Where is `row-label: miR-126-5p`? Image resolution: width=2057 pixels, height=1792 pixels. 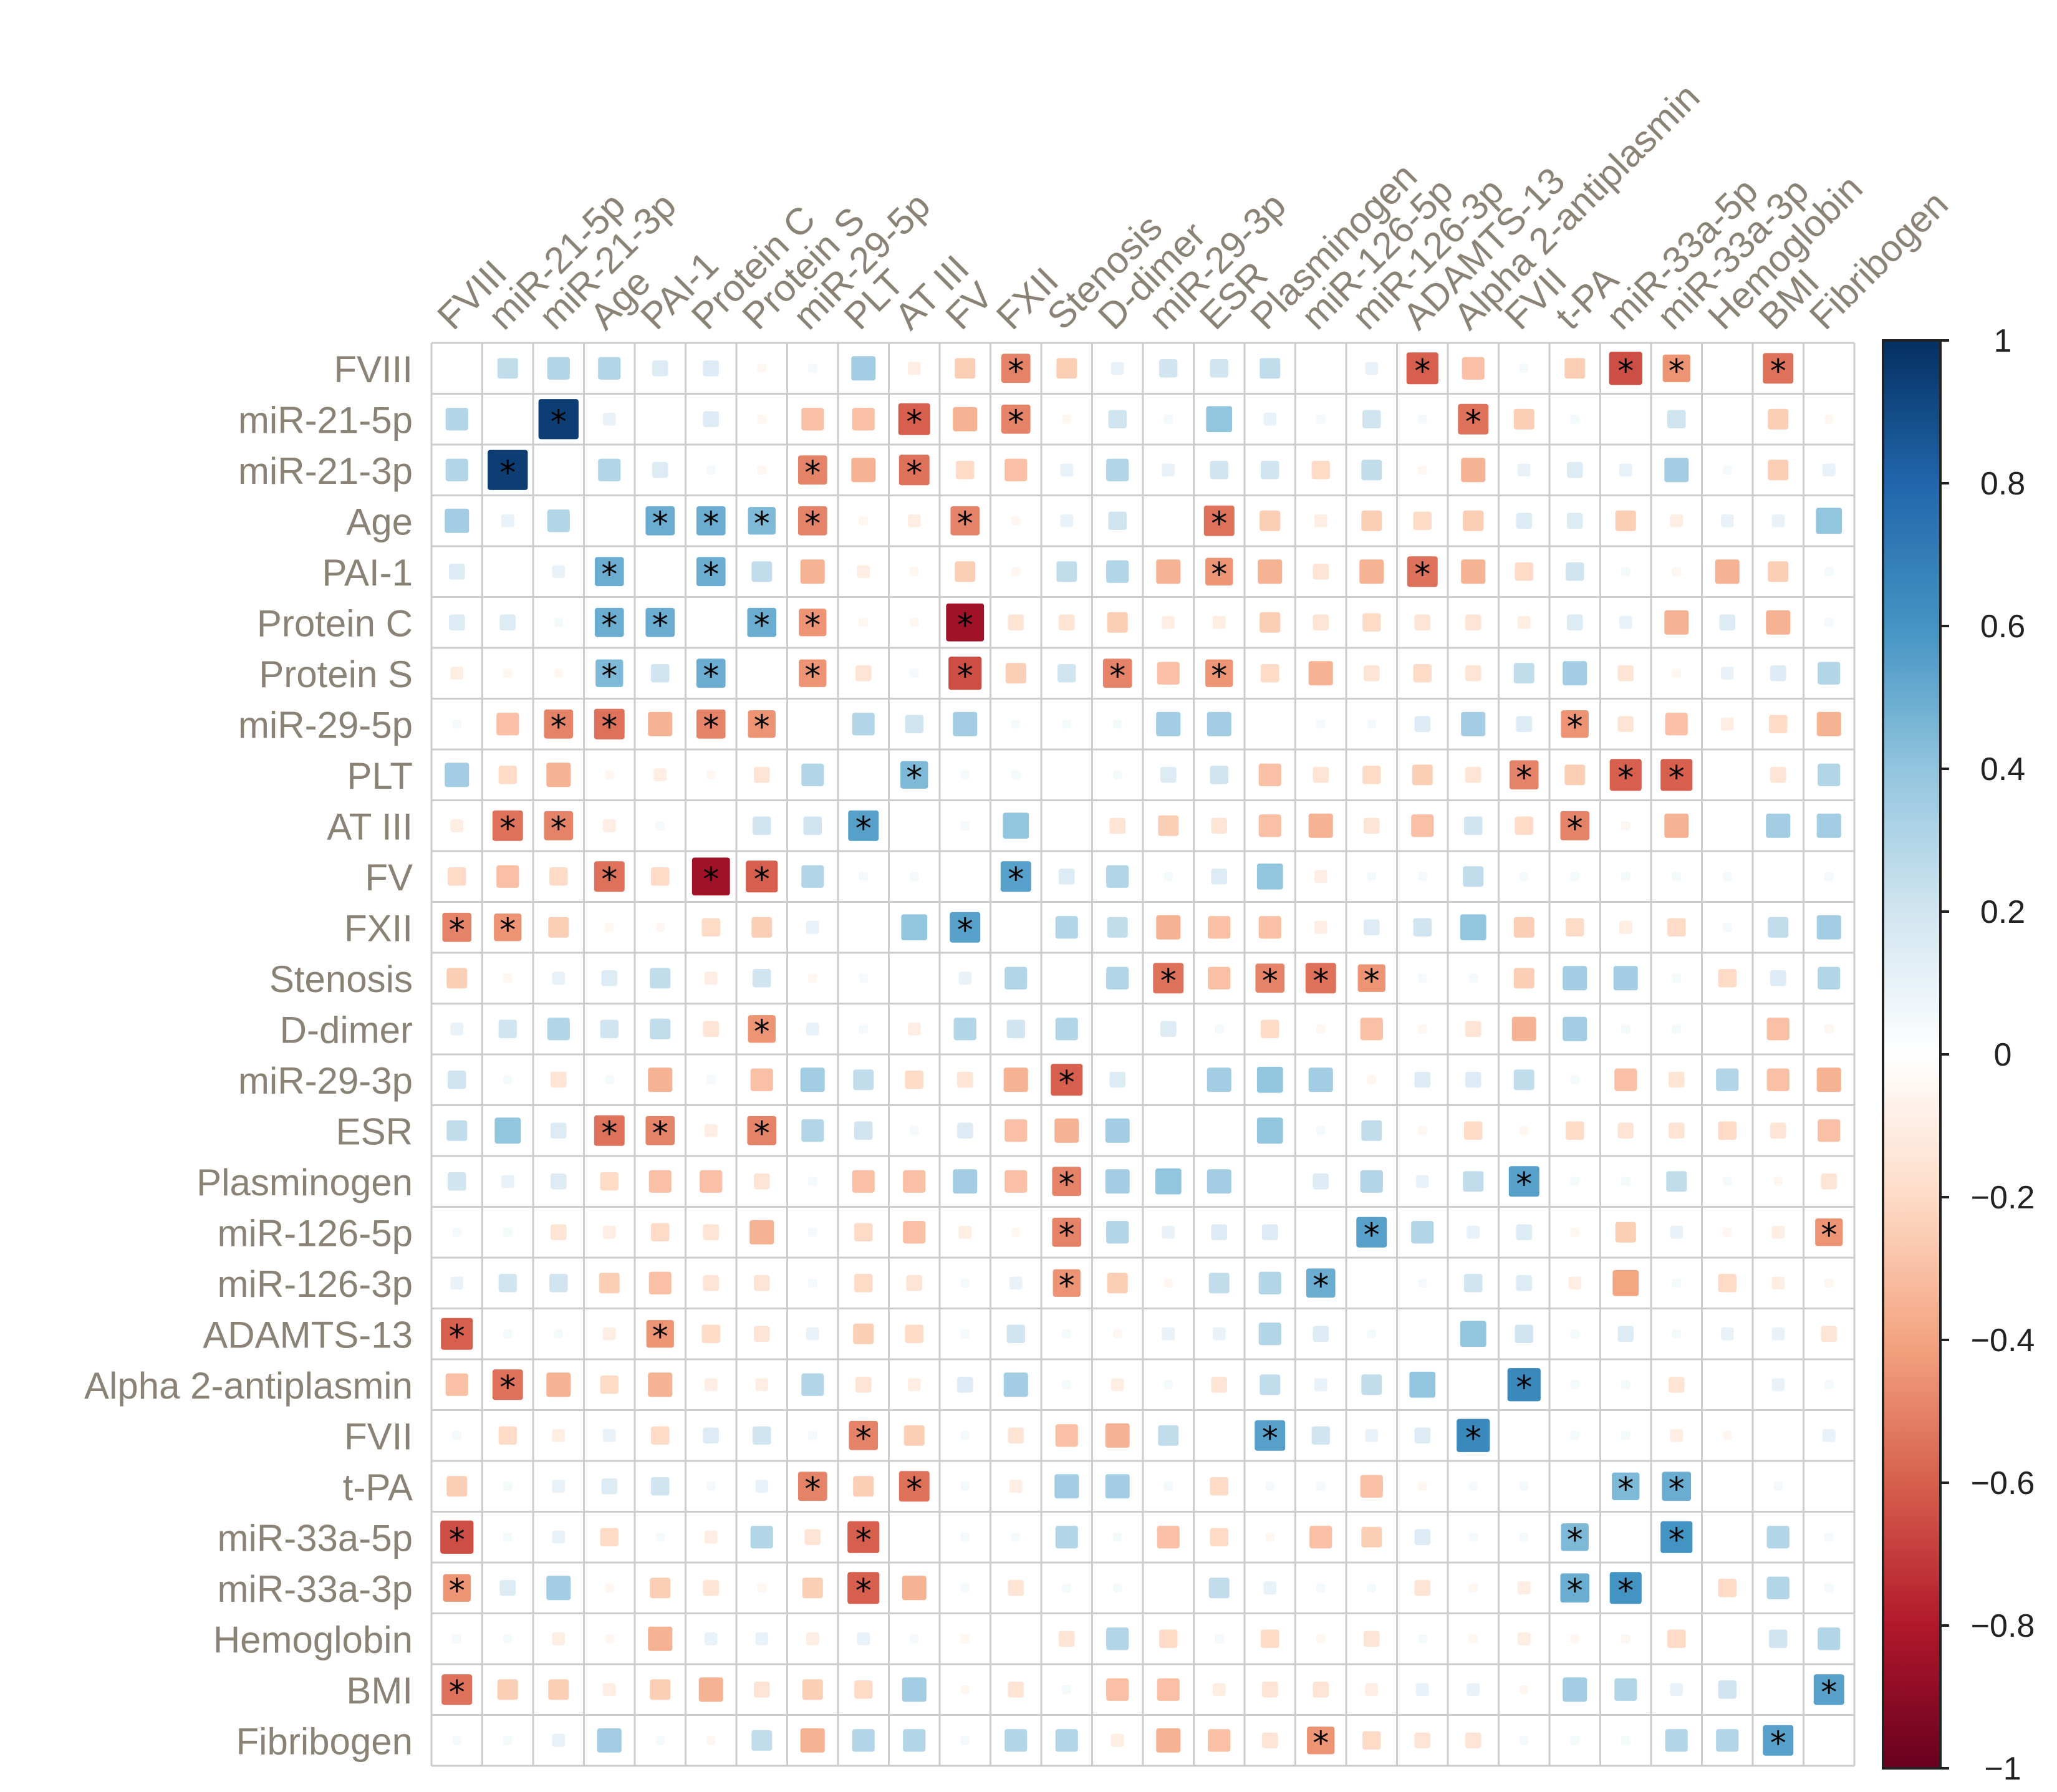 row-label: miR-126-5p is located at coordinates (316, 1233).